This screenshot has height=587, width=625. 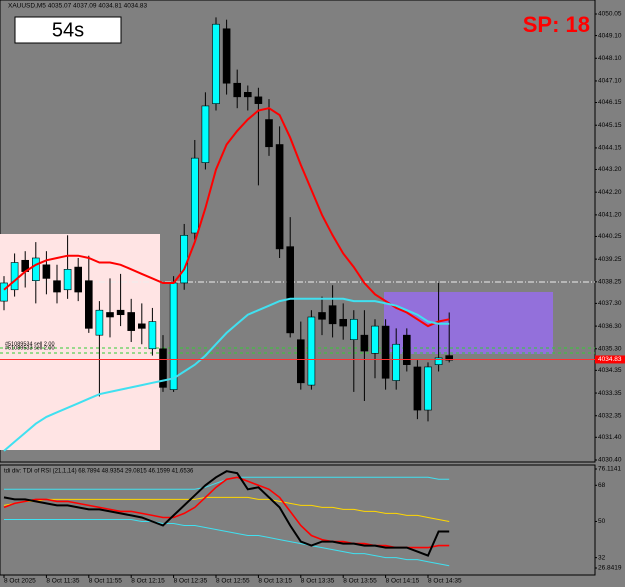 I want to click on y-tick-label: 4039.25, so click(x=610, y=259).